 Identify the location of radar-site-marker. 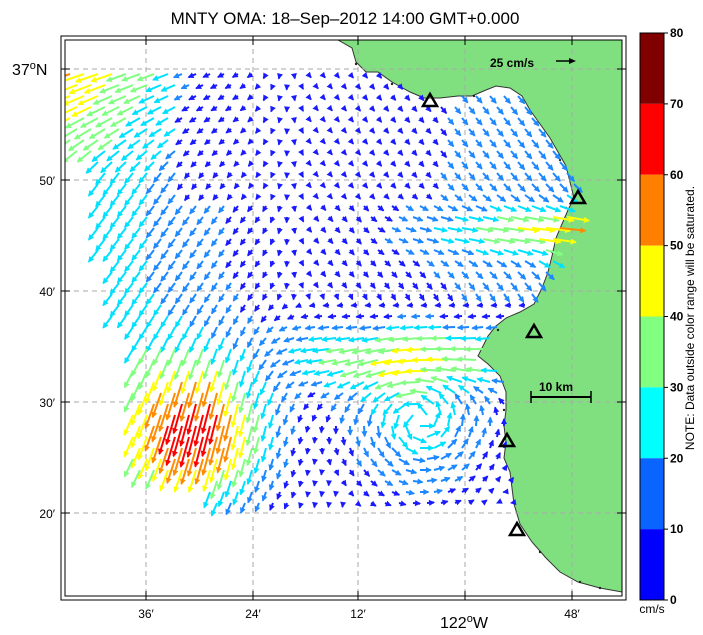
(534, 330).